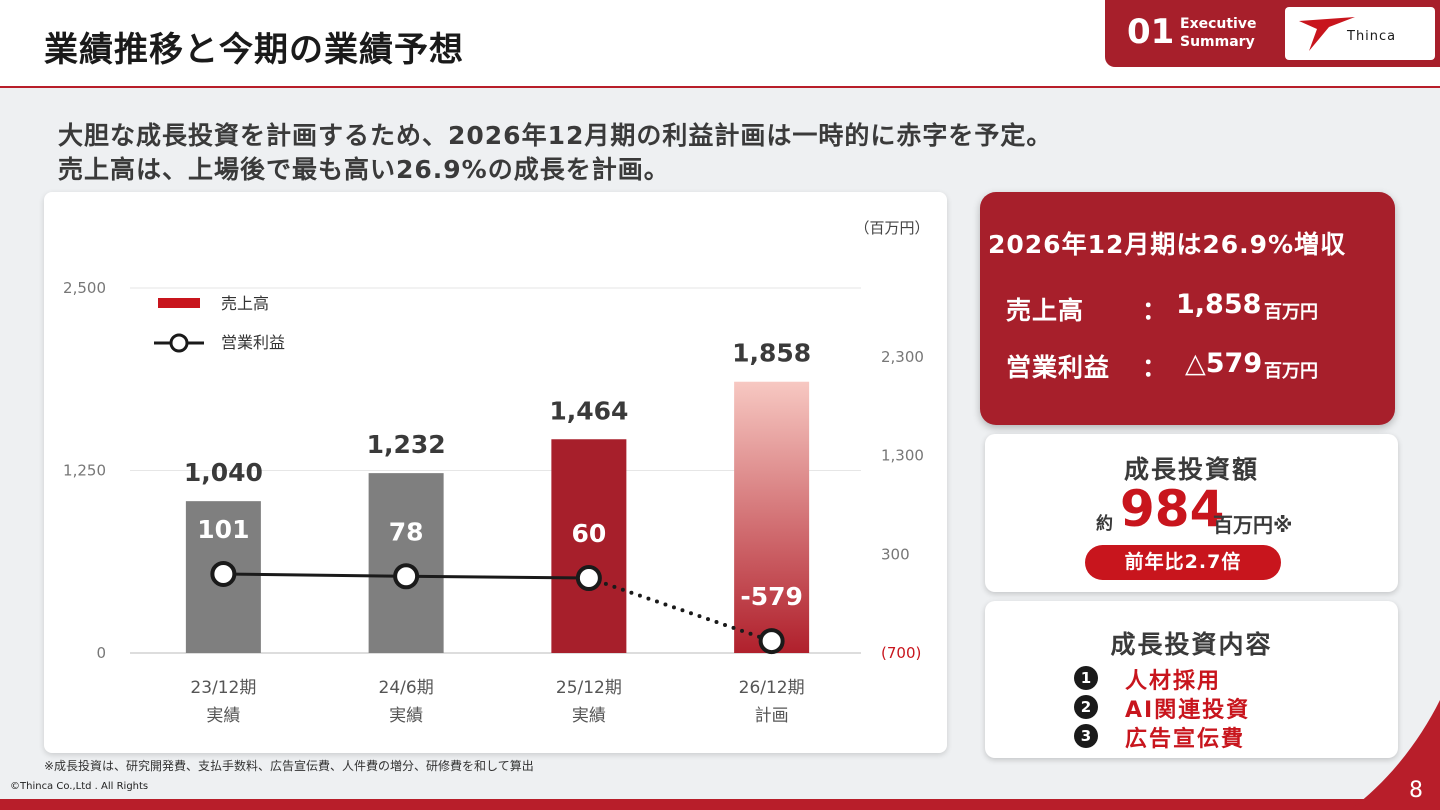  Describe the element at coordinates (406, 688) in the screenshot. I see `category-label: 24/6期` at that location.